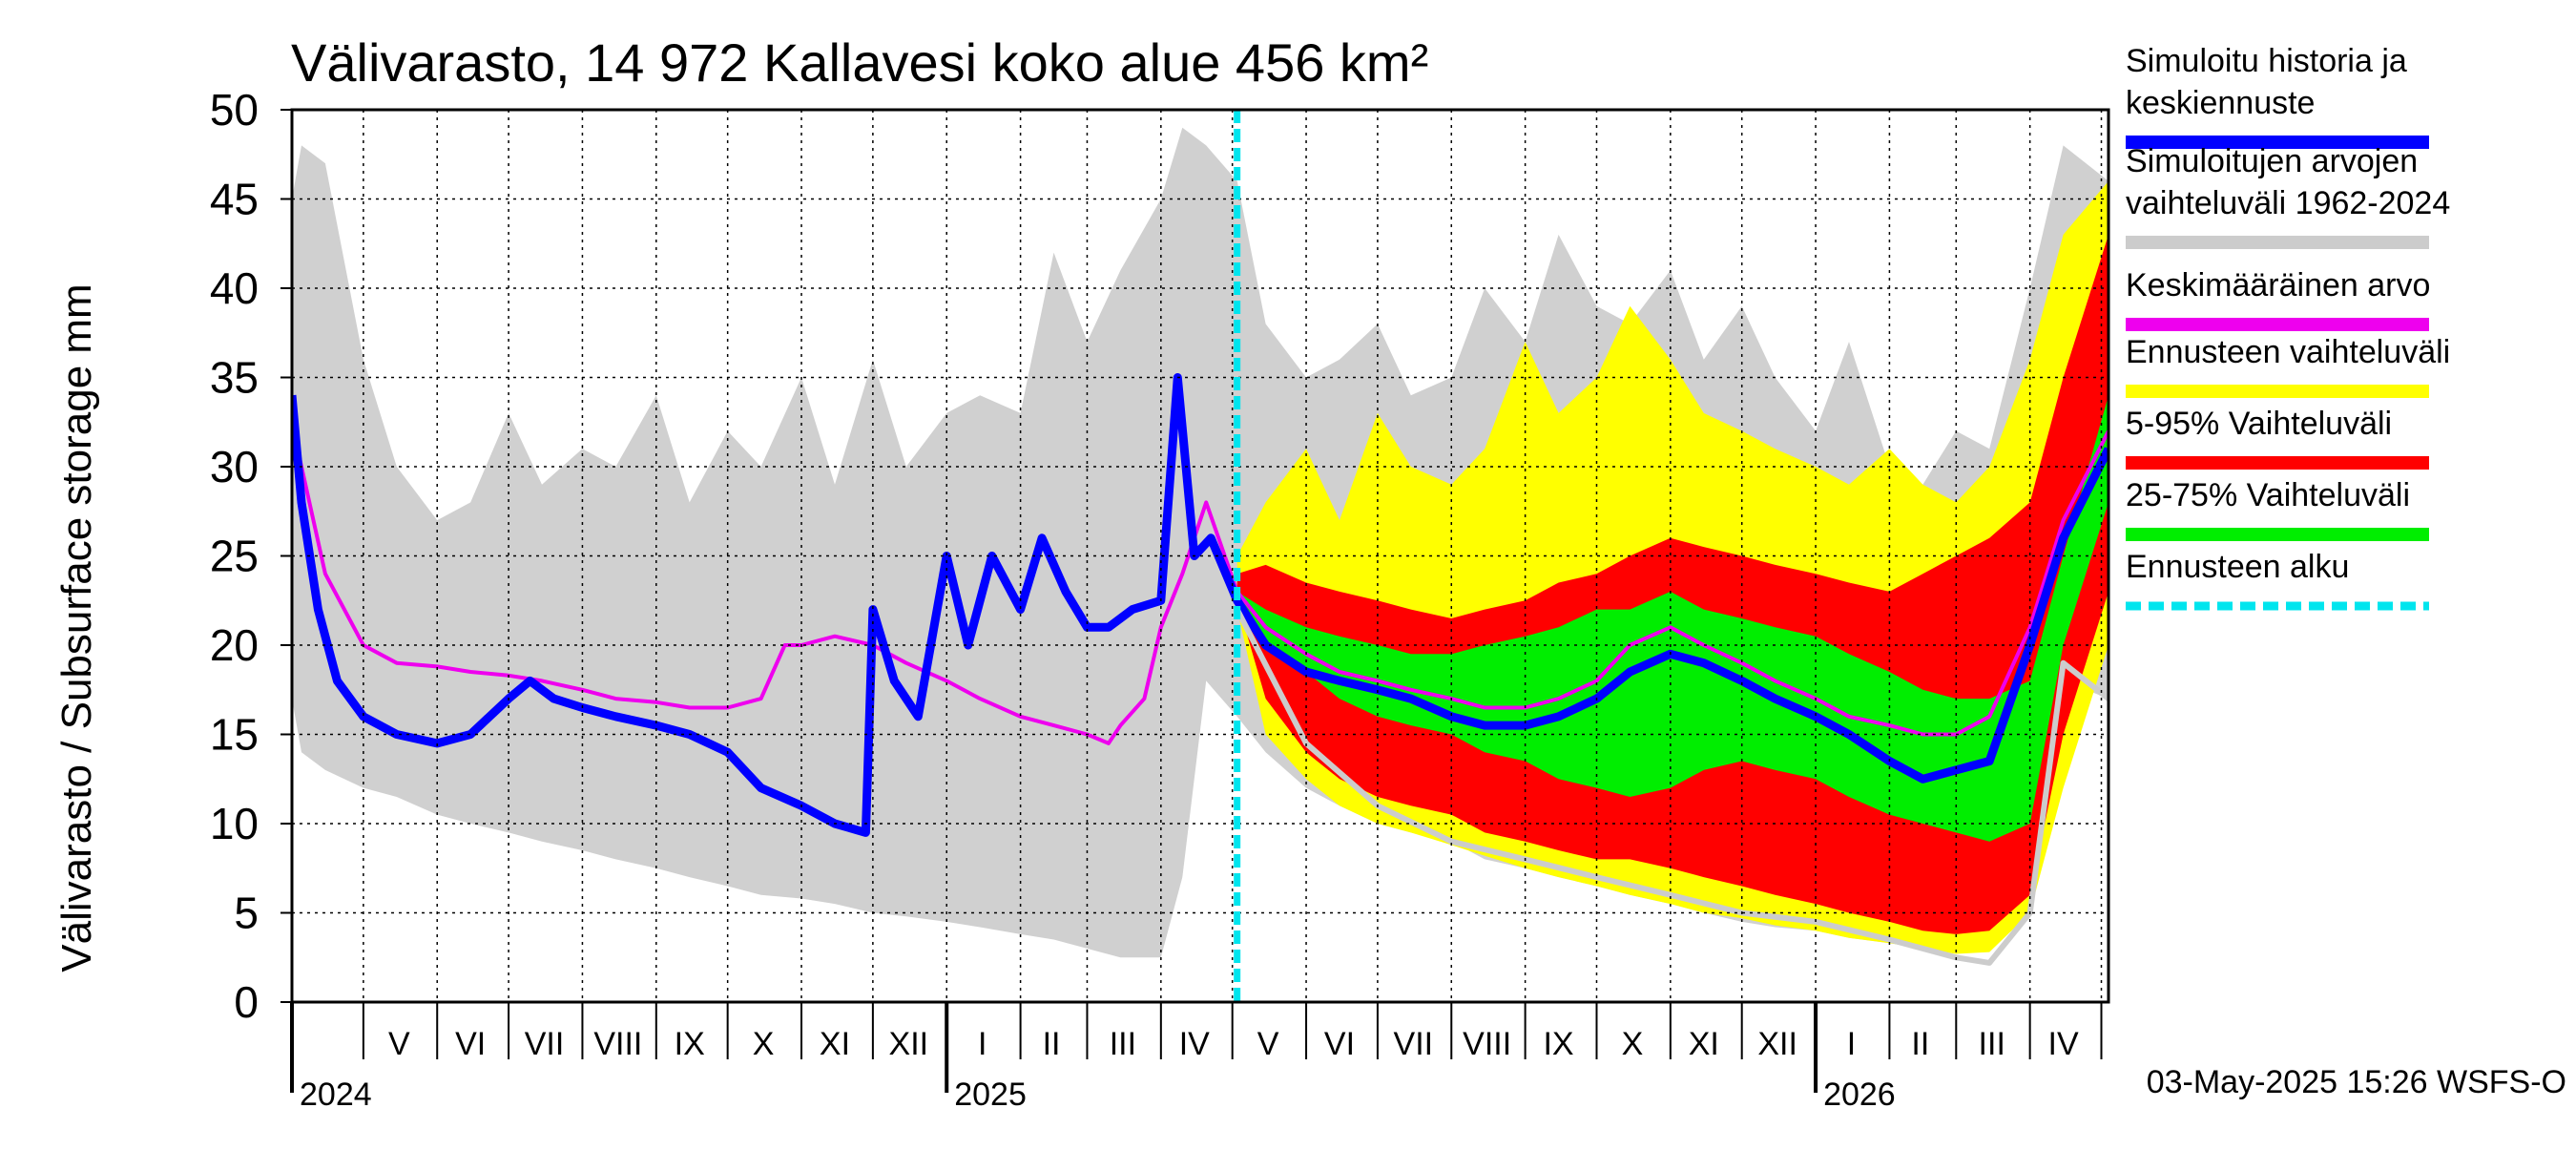 The height and width of the screenshot is (1150, 2576). I want to click on y-tick-label: 5, so click(246, 913).